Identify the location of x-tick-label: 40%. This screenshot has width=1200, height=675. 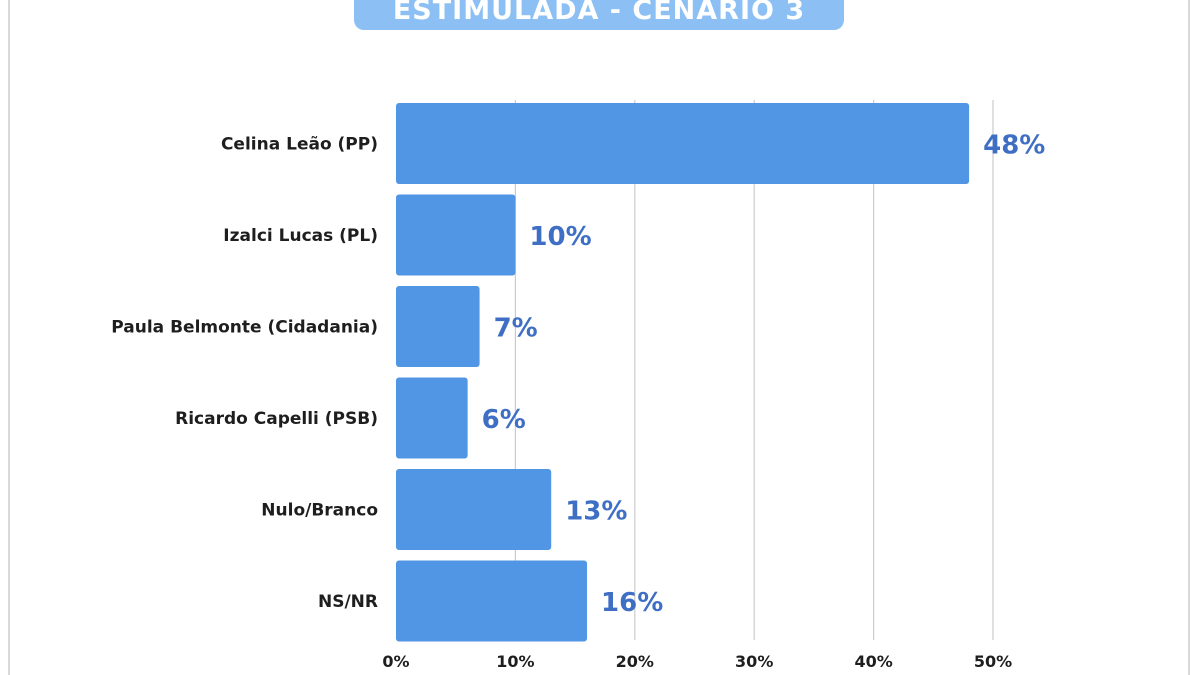
(873, 661).